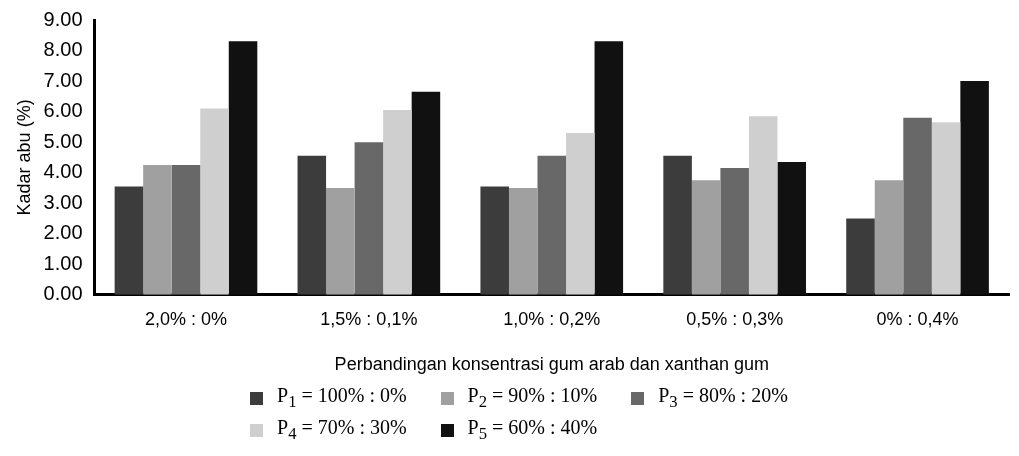  I want to click on y-tick-label: 5.00, so click(63, 140).